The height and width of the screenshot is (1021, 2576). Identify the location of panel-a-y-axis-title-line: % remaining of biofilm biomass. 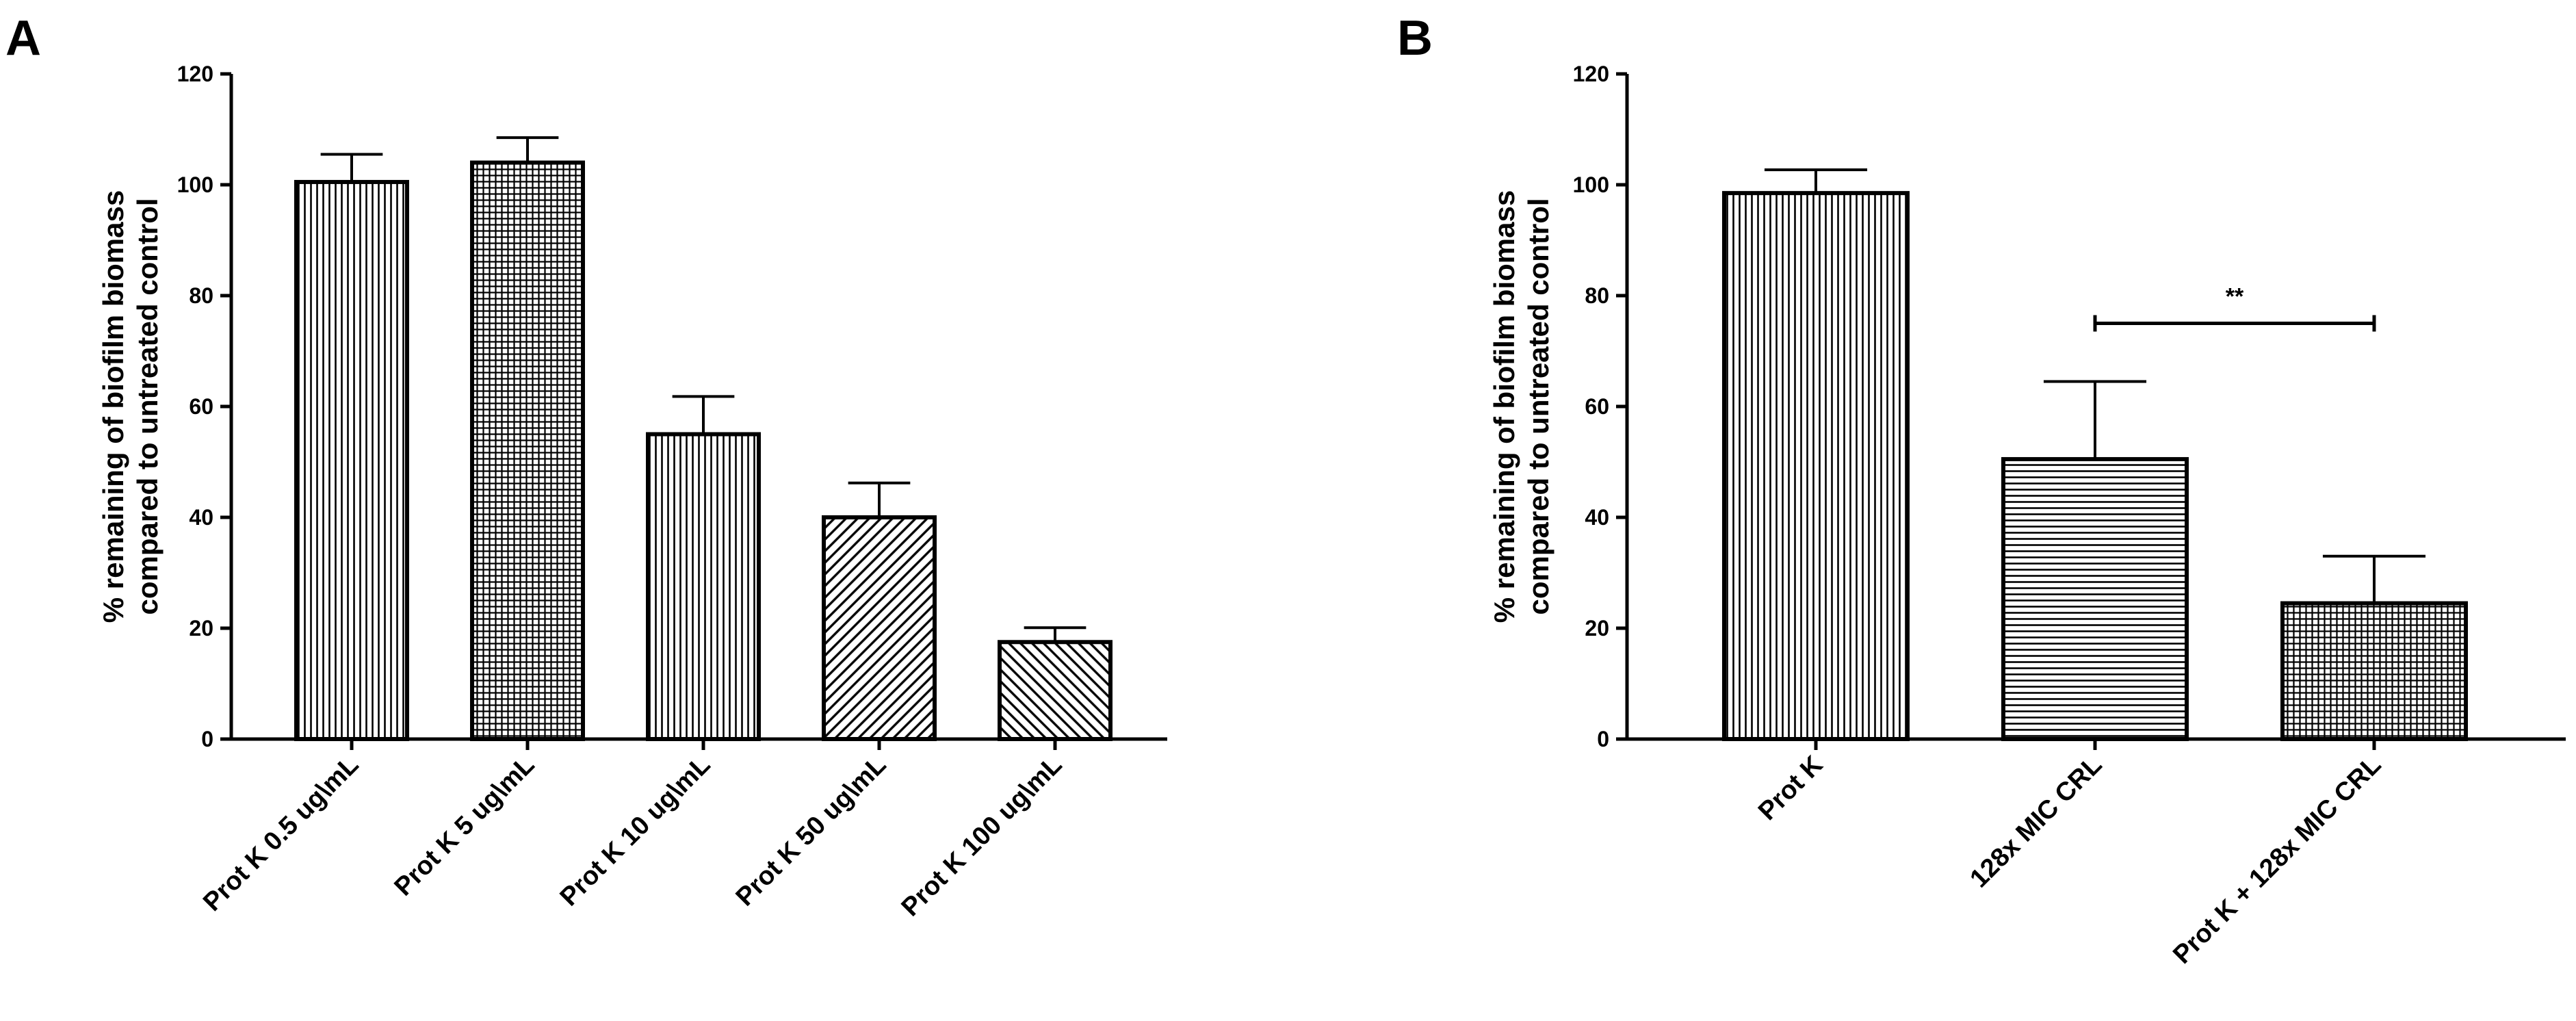
(113, 406).